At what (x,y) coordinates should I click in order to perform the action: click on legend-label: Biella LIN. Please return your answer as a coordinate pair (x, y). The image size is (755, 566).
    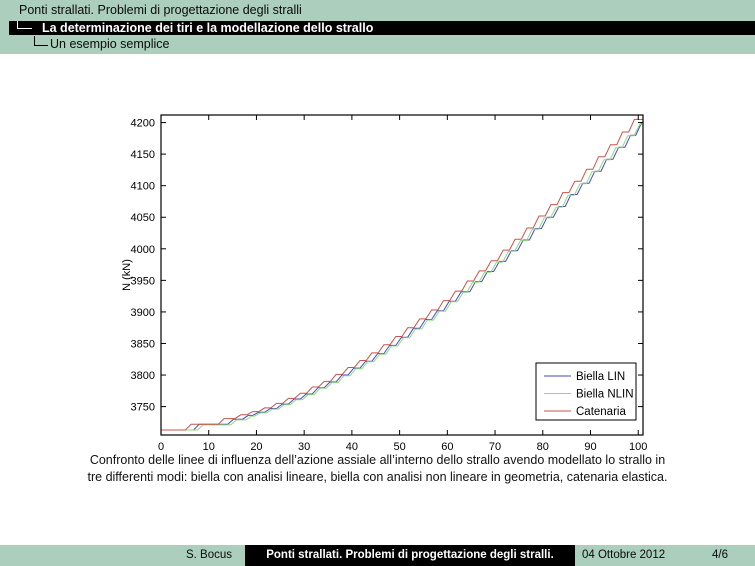
    Looking at the image, I should click on (600, 377).